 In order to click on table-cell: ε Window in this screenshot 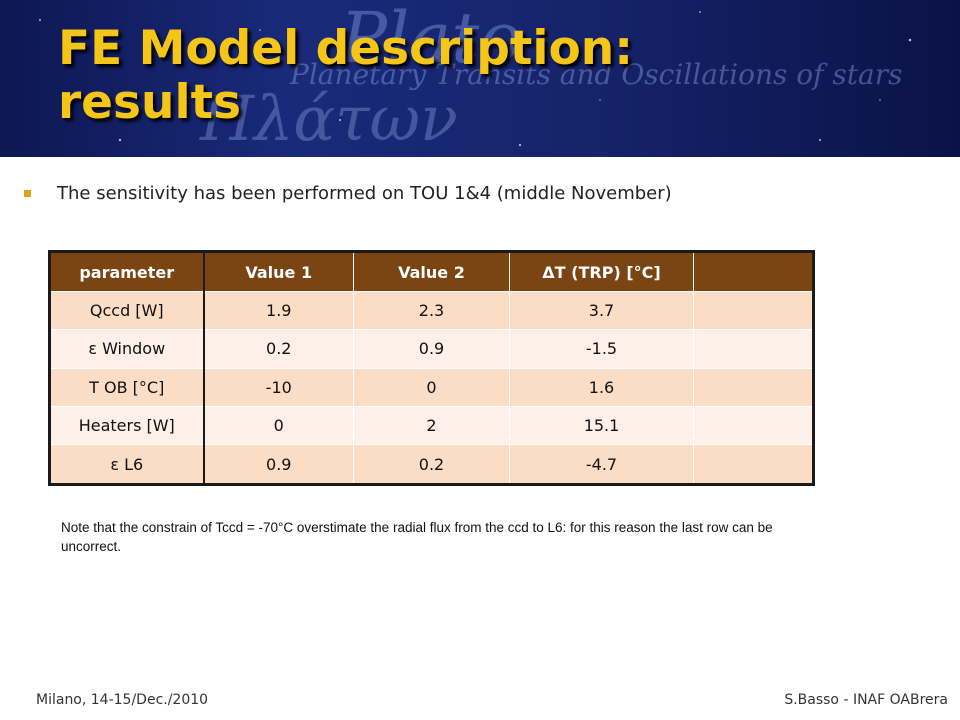, I will do `click(127, 348)`.